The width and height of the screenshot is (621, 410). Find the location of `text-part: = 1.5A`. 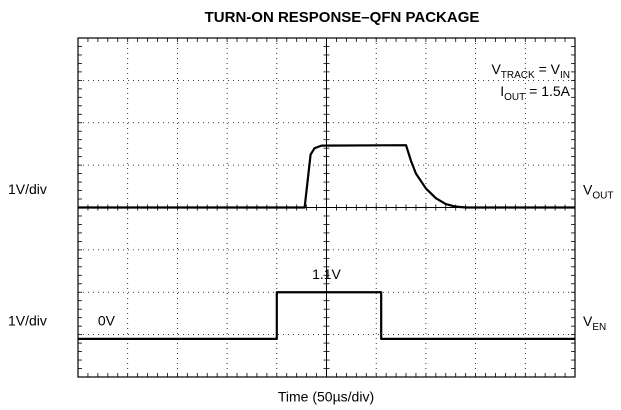

text-part: = 1.5A is located at coordinates (547, 91).